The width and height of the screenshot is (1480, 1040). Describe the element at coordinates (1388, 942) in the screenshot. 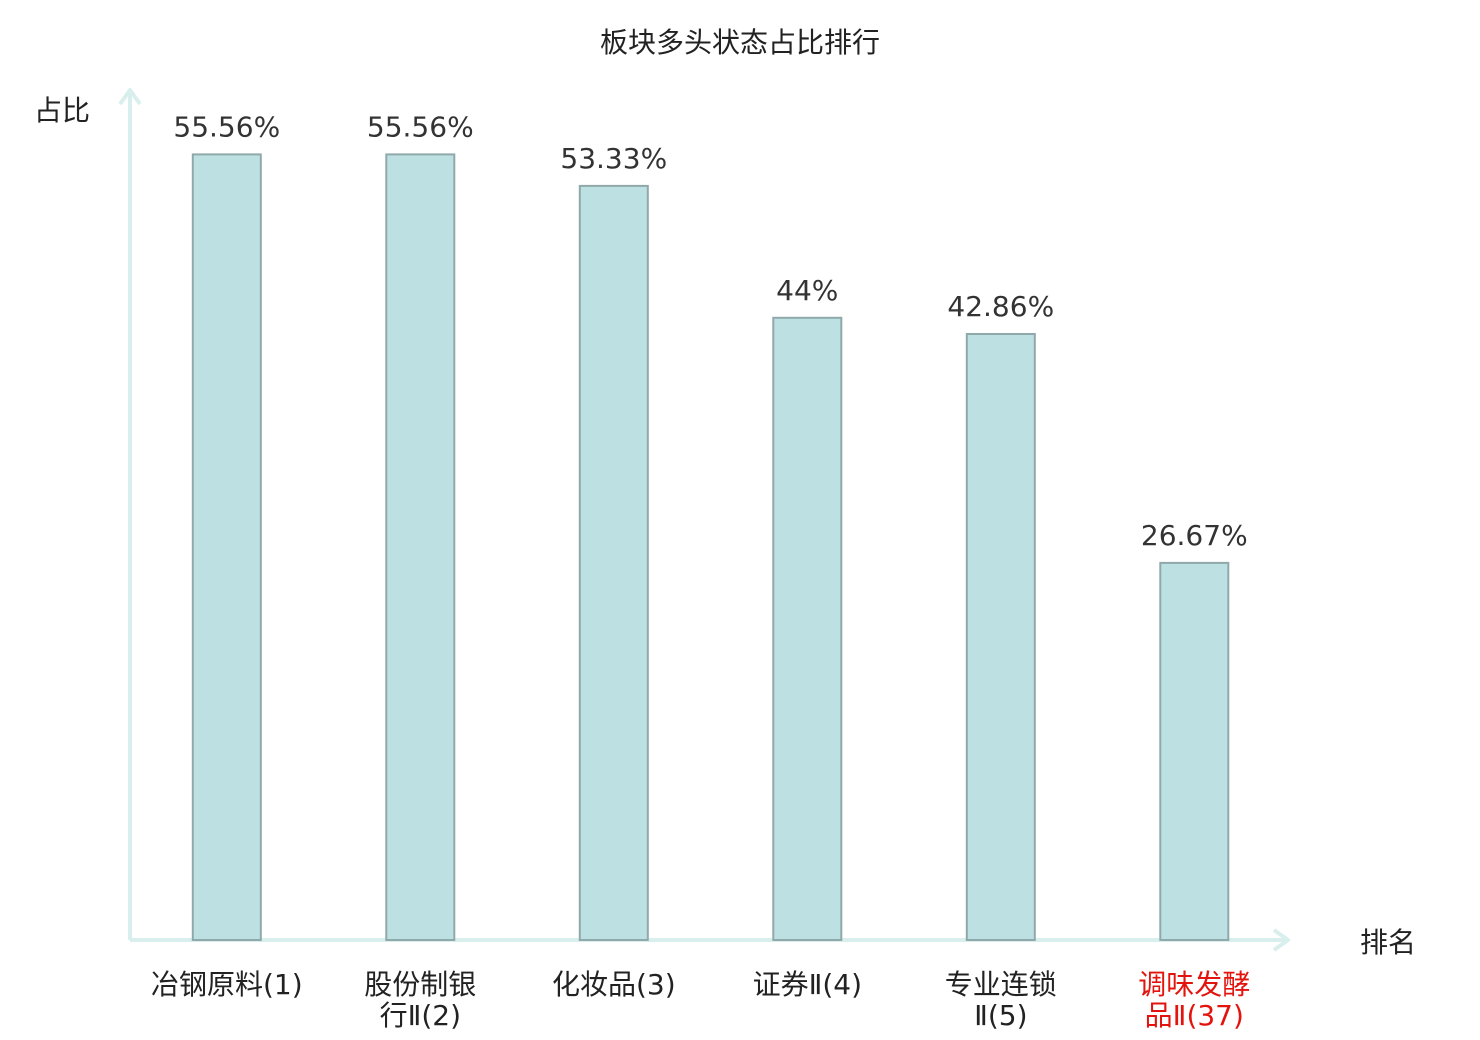

I see `x-axis-label: 排名` at that location.